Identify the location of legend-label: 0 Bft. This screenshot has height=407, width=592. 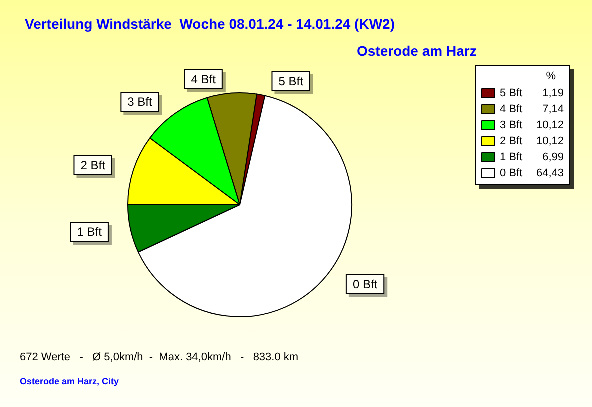
(511, 174).